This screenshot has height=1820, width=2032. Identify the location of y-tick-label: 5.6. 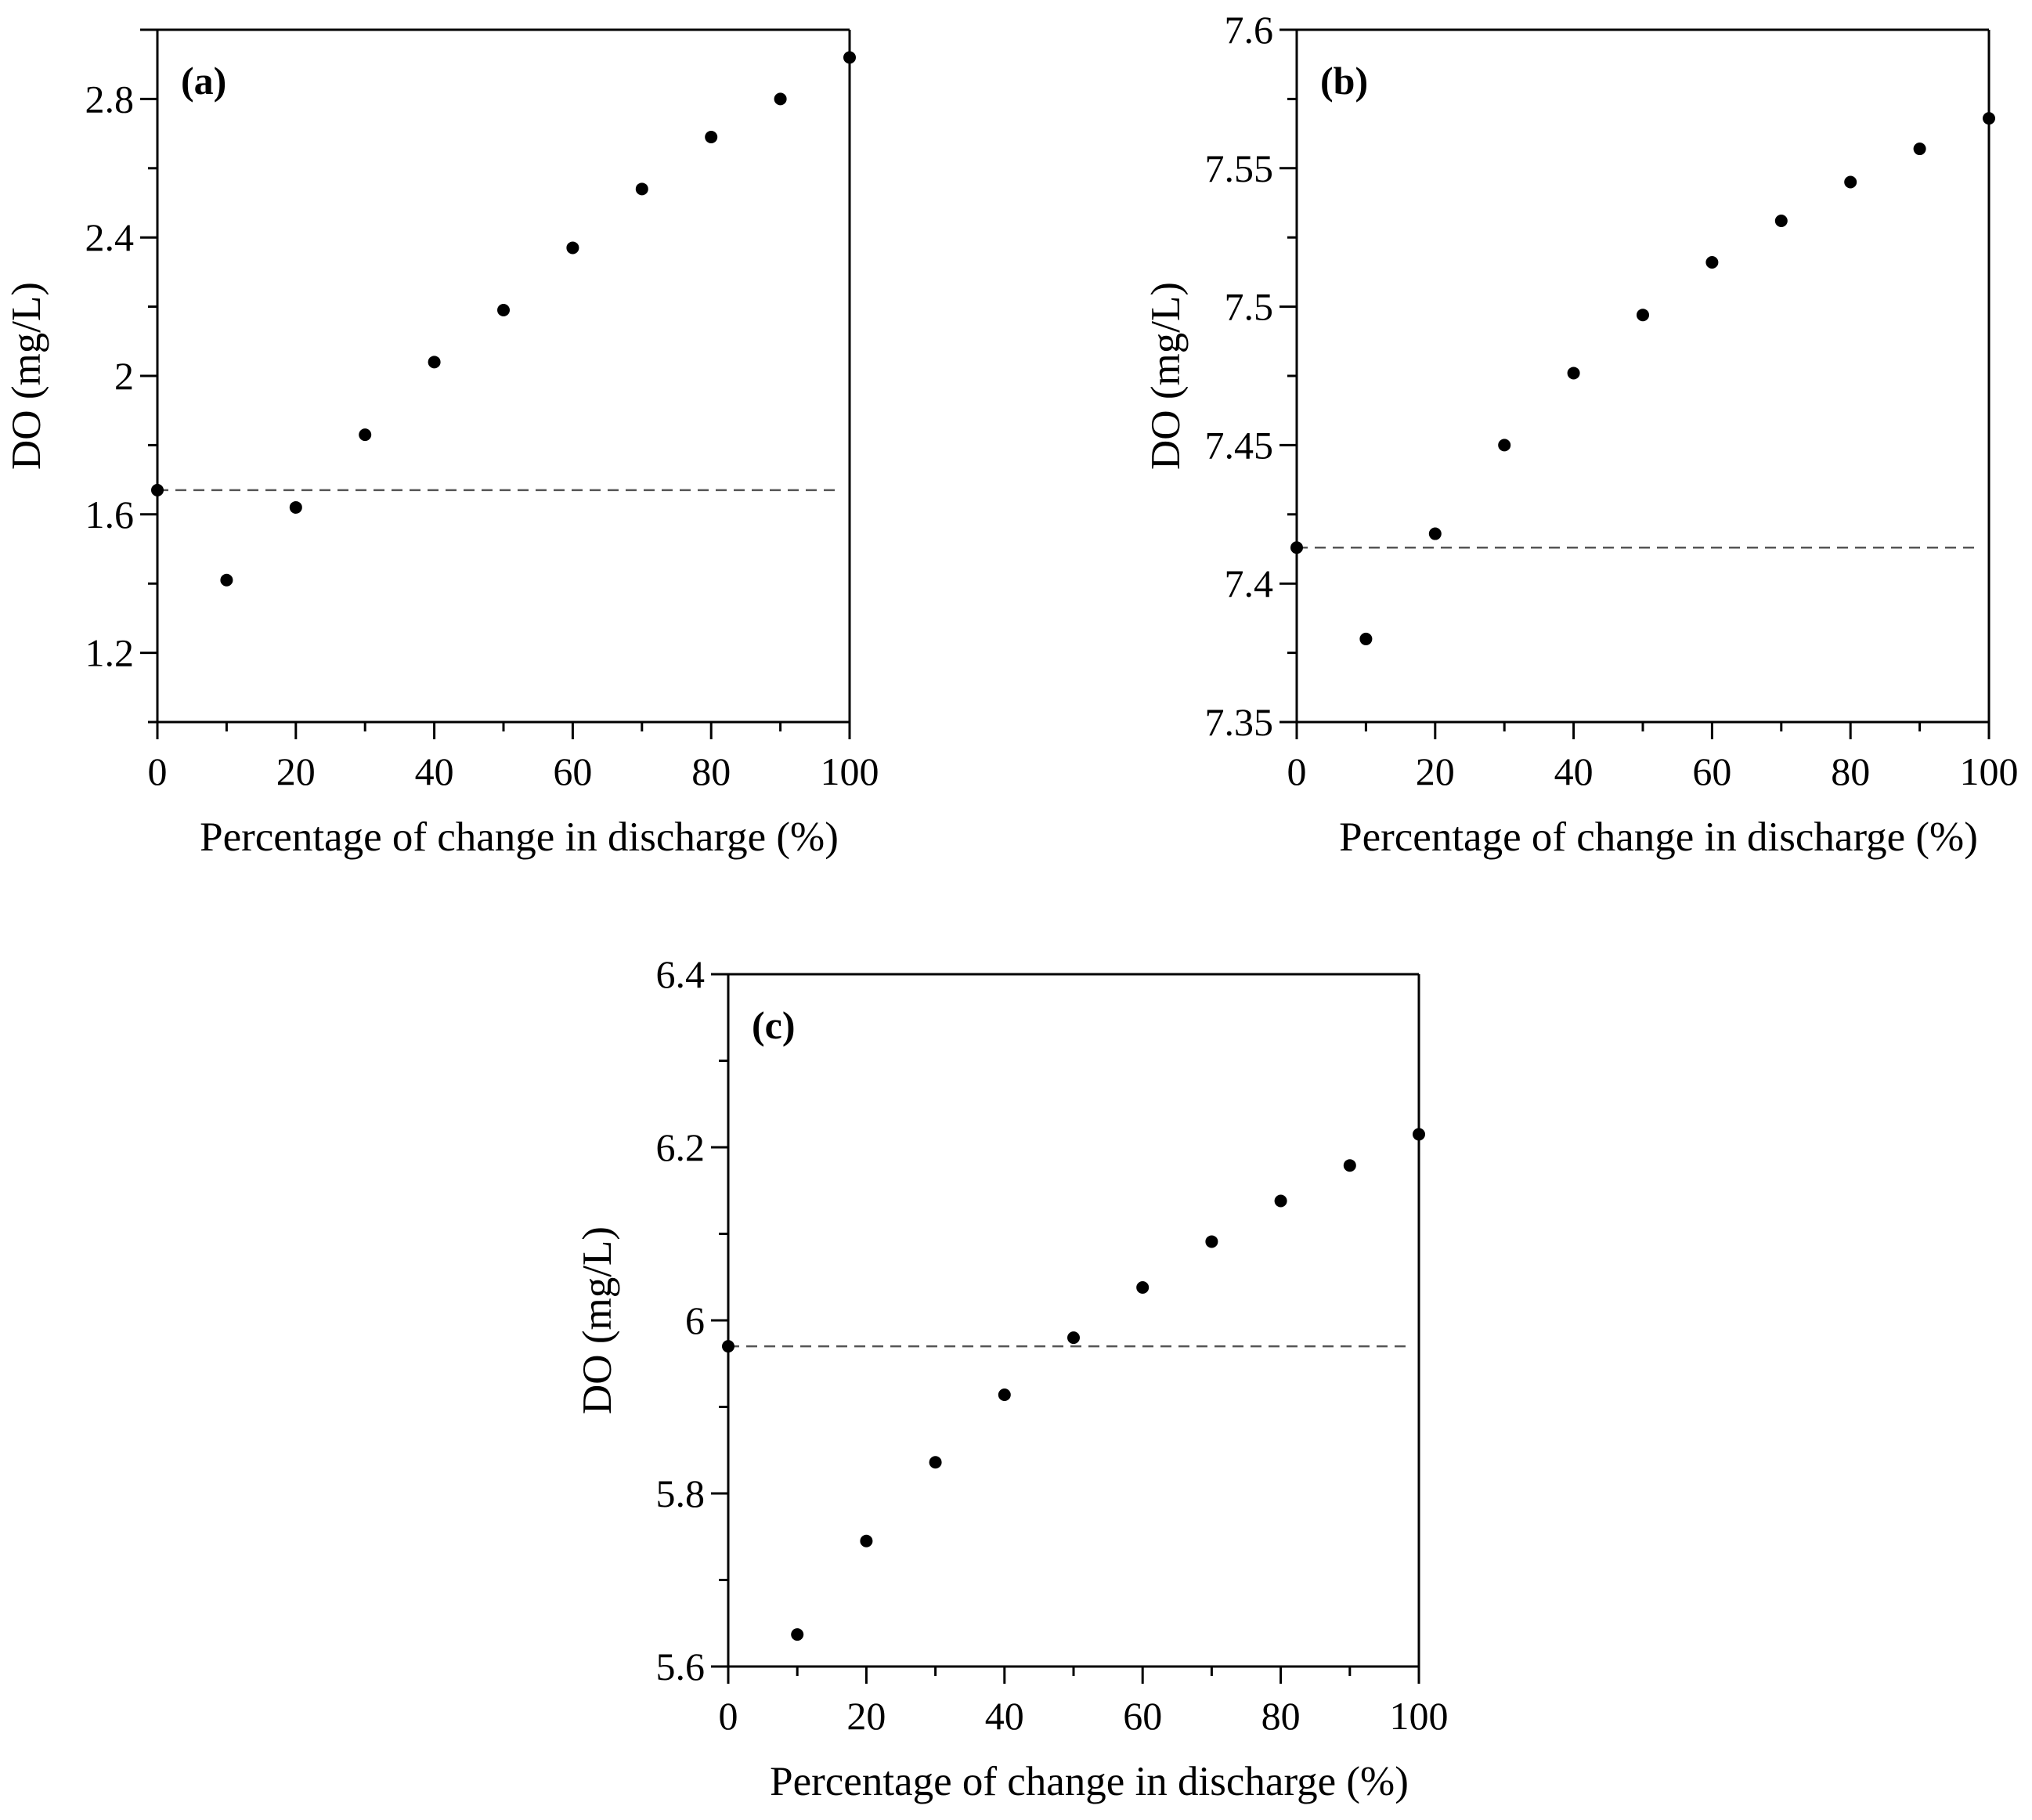
(681, 1666).